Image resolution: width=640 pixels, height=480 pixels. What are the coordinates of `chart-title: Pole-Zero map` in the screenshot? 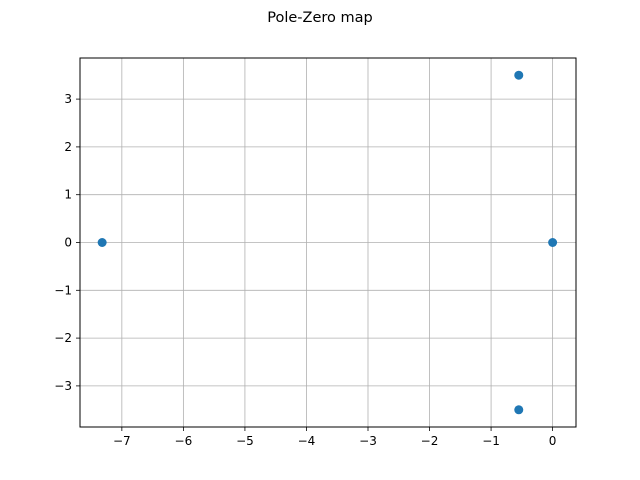 It's located at (319, 18).